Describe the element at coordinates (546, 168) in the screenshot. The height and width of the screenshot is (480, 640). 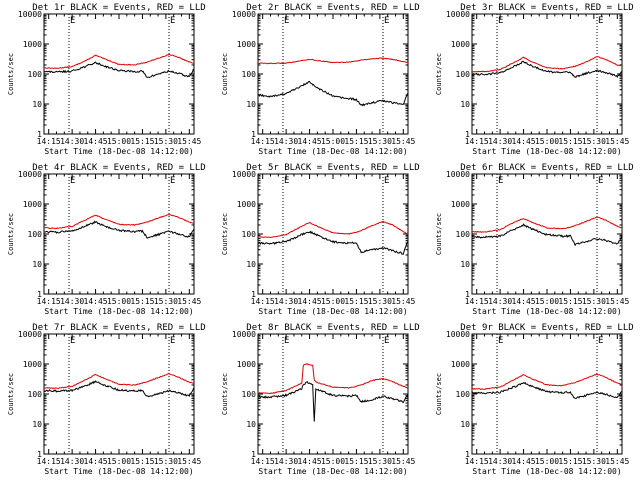
I see `panel-title: Det 6r BLACK = Events, RED = LLD` at that location.